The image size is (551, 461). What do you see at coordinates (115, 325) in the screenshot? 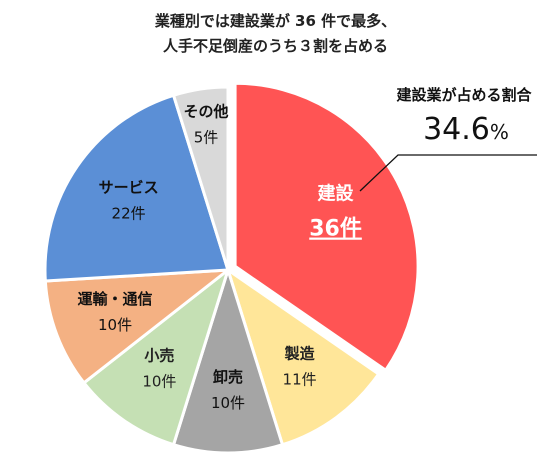
I see `slice-value-label-4: 10件` at bounding box center [115, 325].